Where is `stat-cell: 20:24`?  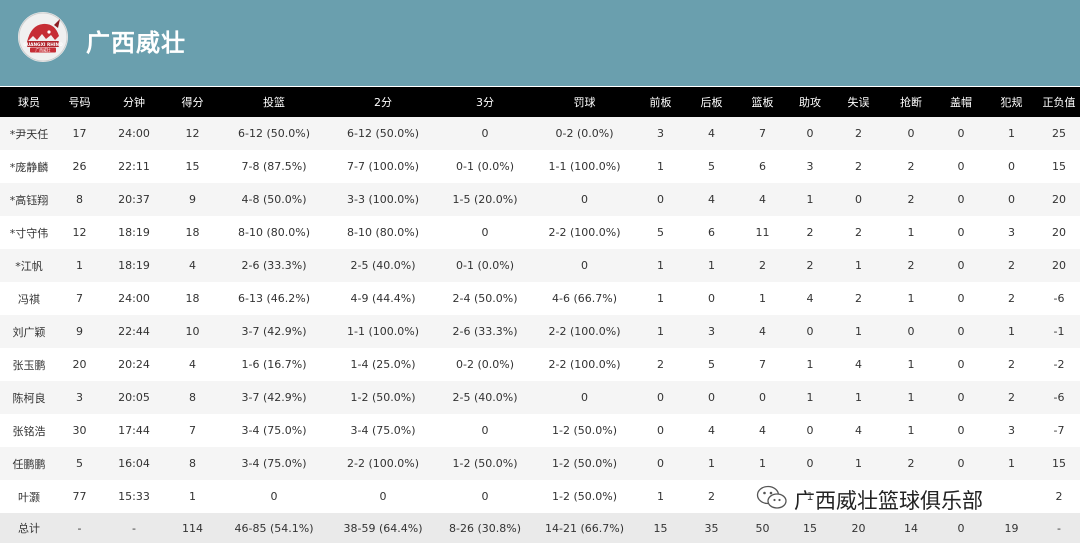 stat-cell: 20:24 is located at coordinates (134, 364).